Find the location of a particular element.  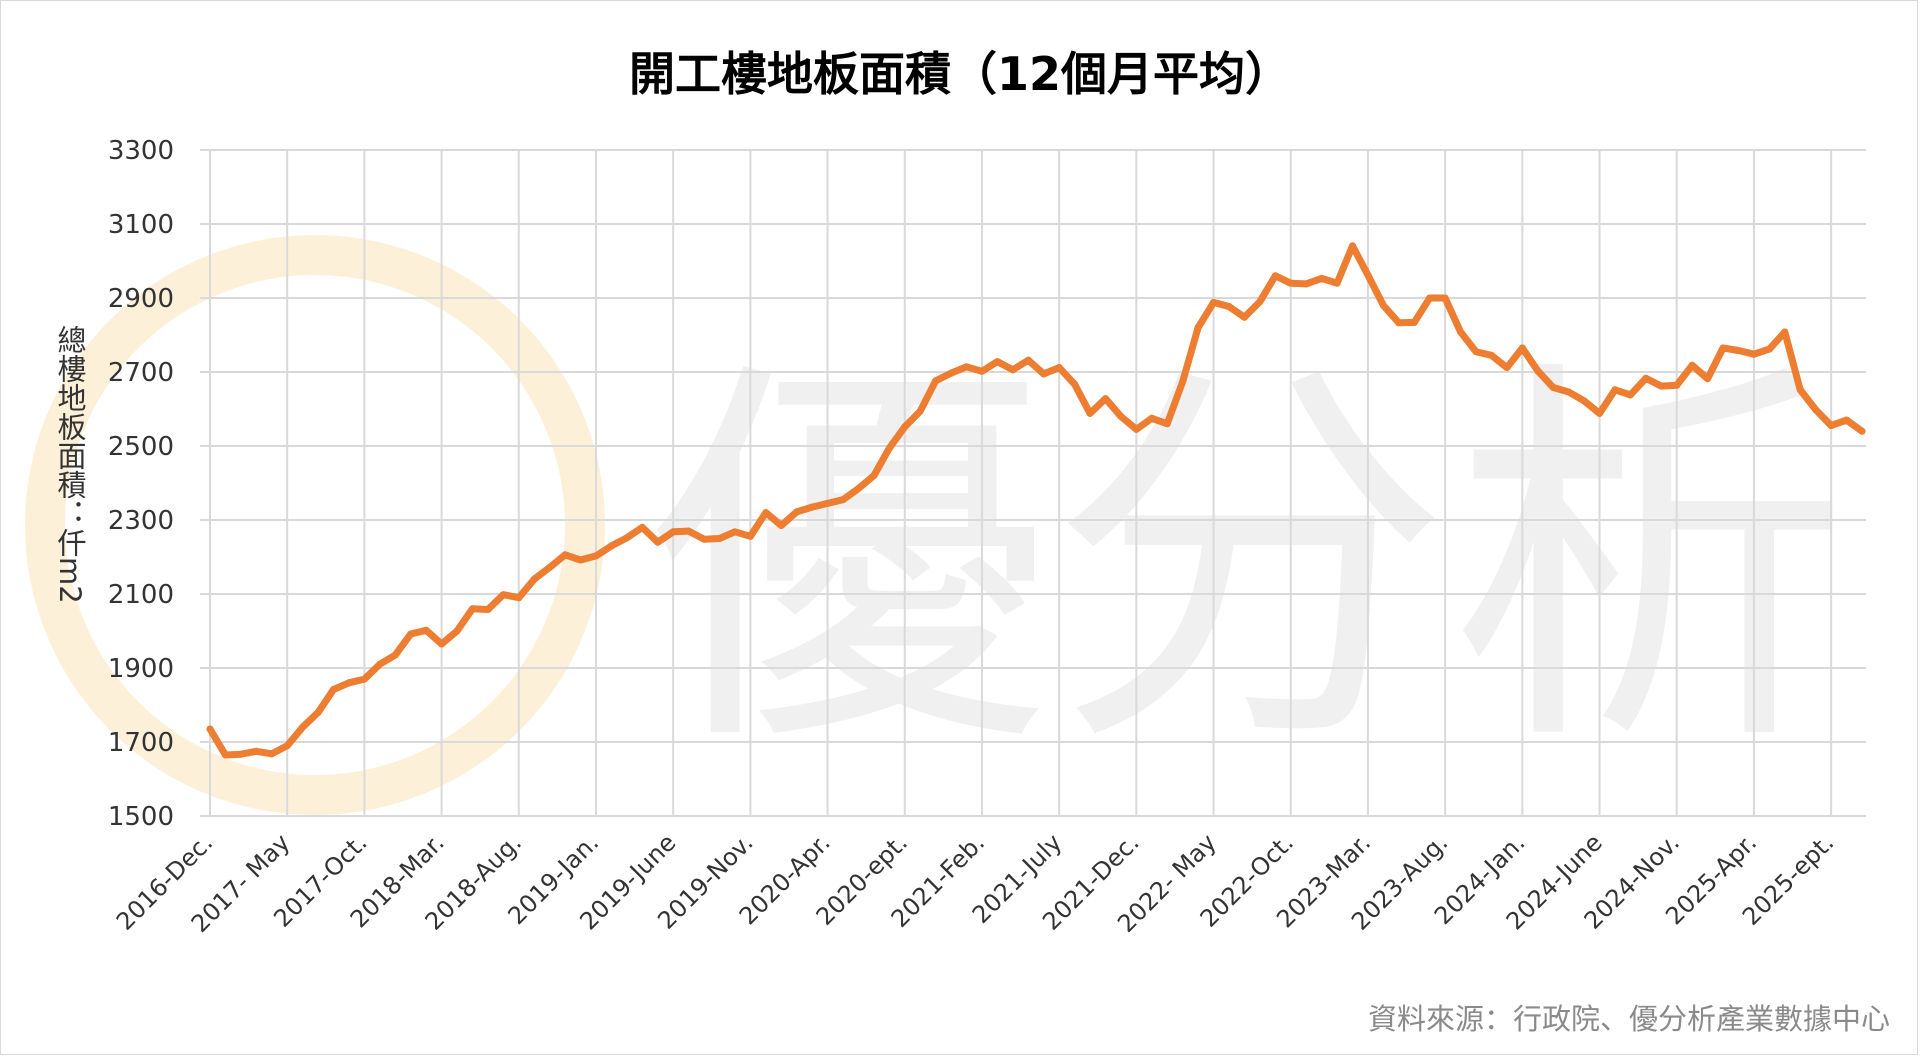

y-tick-label: 1900 is located at coordinates (141, 669).